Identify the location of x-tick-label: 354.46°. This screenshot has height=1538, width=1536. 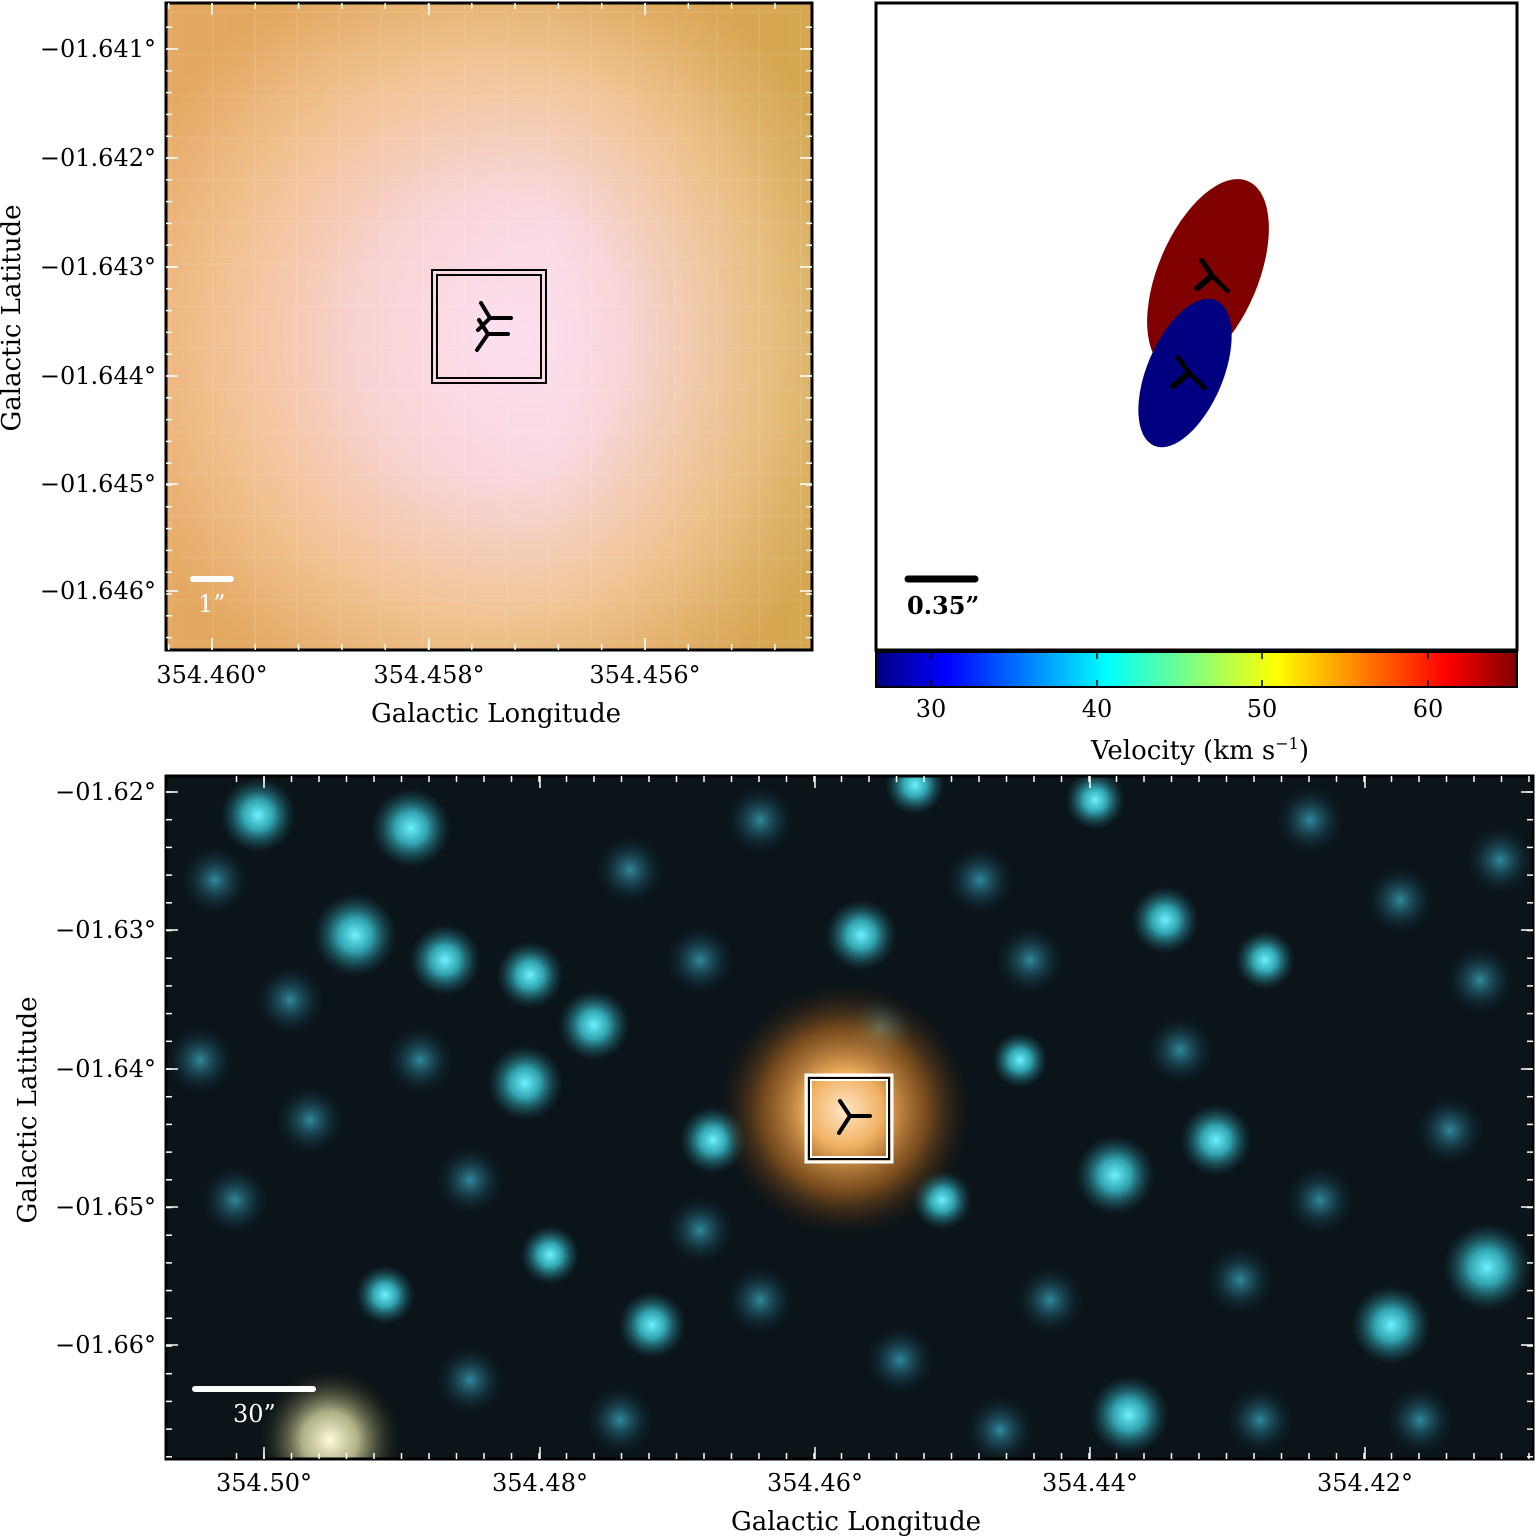
(815, 1483).